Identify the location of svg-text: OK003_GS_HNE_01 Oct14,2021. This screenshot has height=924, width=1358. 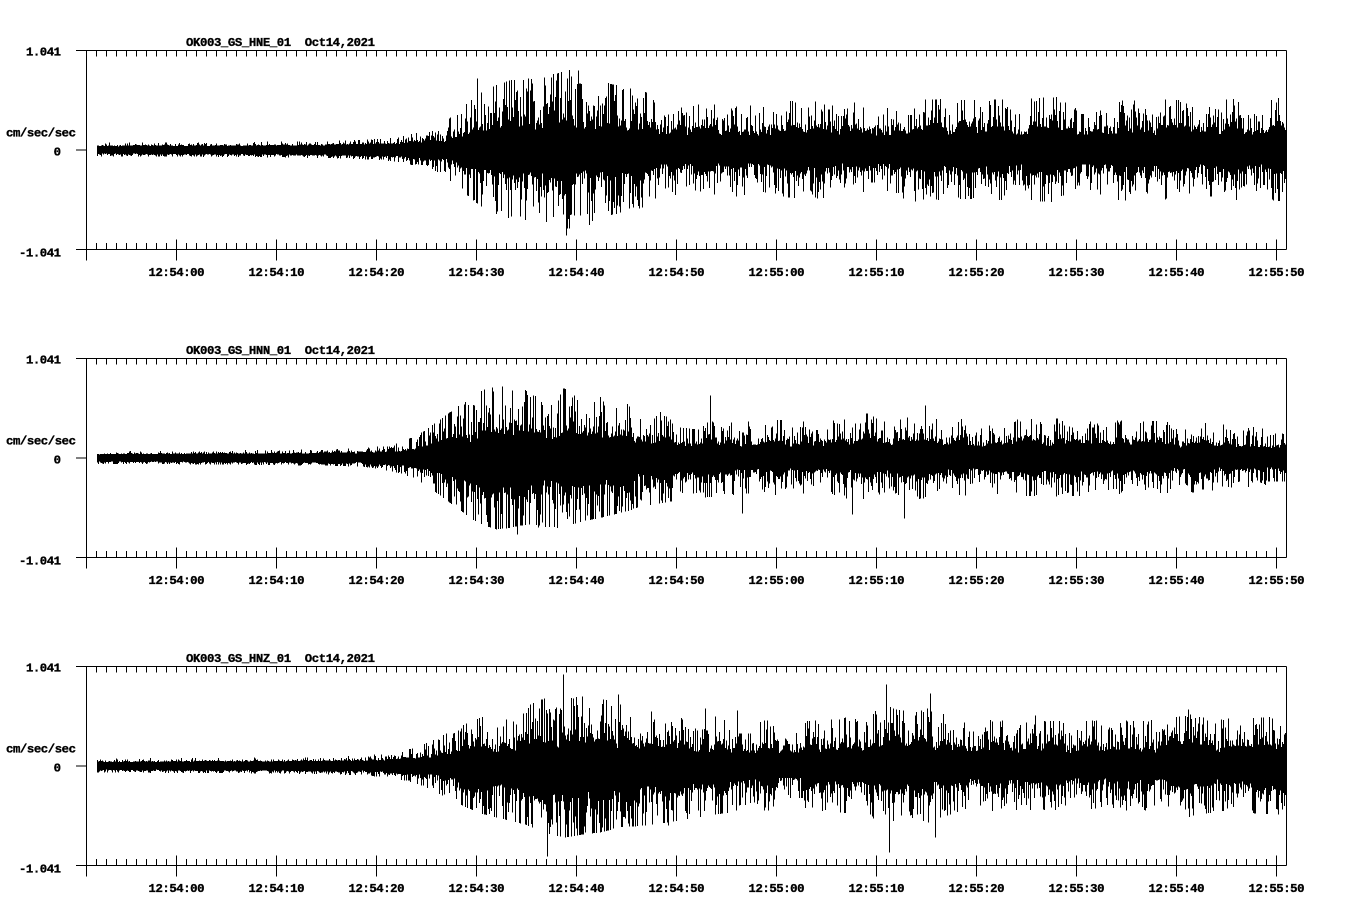
(280, 43).